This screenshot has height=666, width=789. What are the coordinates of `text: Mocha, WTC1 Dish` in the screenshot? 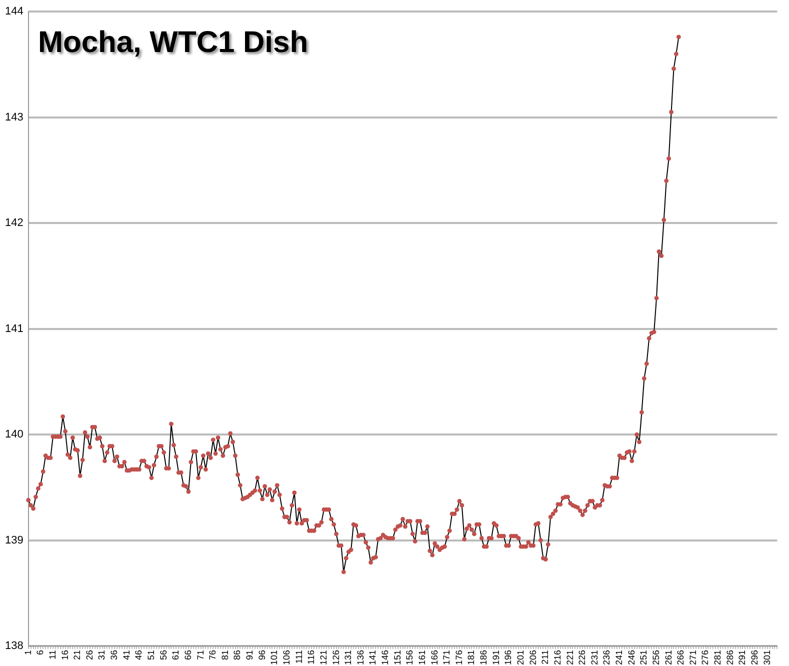 It's located at (173, 43).